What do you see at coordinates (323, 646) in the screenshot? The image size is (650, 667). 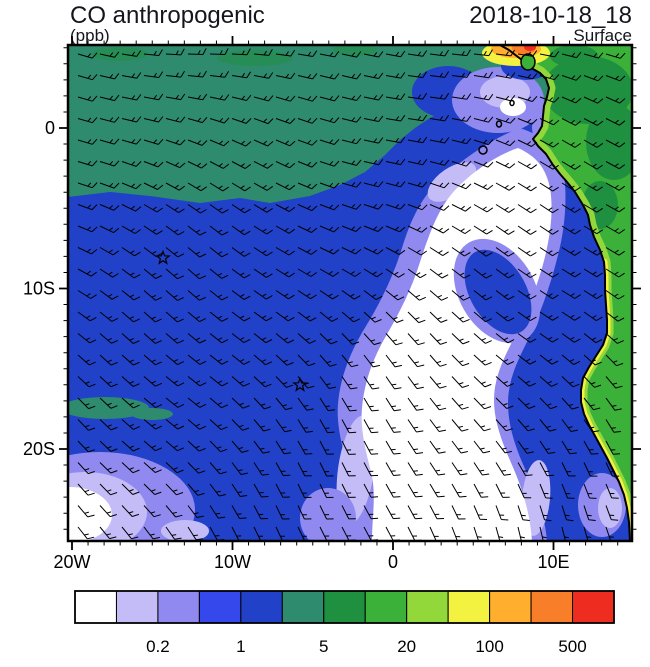 I see `colorbar-label: 5` at bounding box center [323, 646].